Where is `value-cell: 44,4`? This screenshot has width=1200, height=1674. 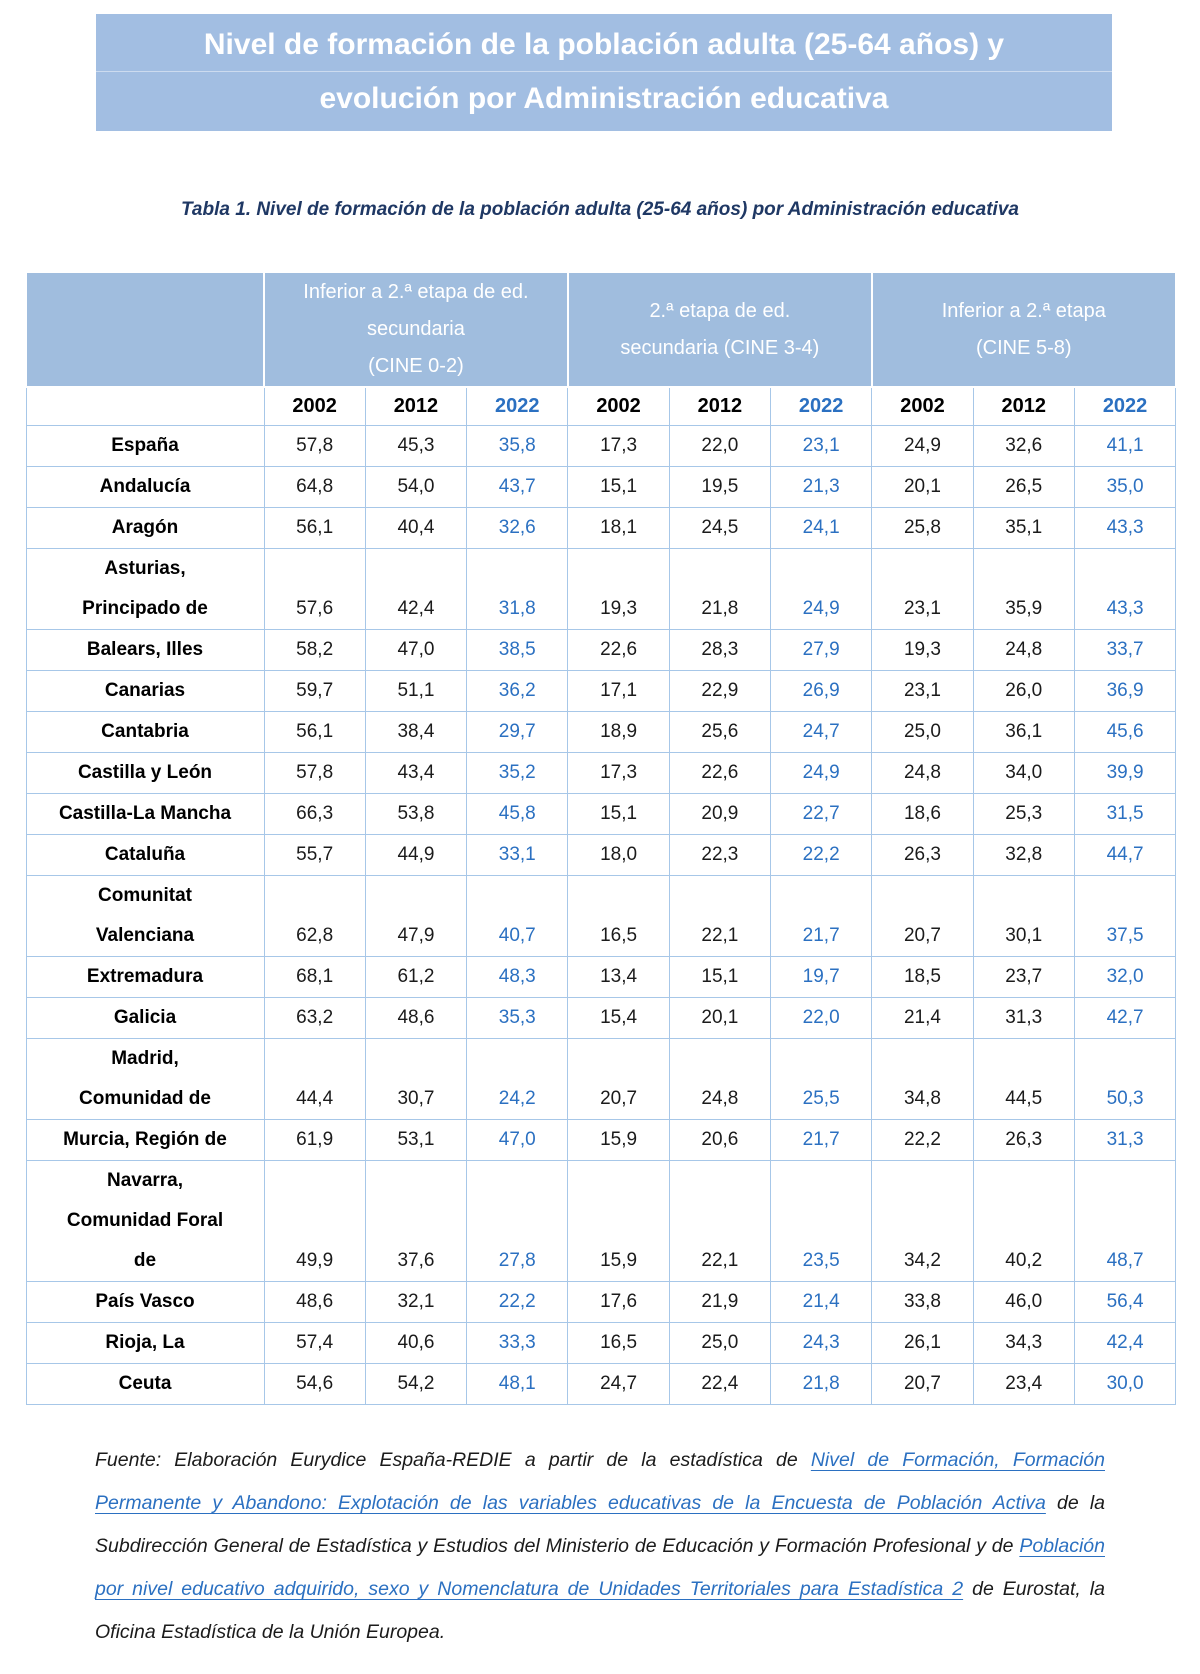
value-cell: 44,4 is located at coordinates (314, 1079).